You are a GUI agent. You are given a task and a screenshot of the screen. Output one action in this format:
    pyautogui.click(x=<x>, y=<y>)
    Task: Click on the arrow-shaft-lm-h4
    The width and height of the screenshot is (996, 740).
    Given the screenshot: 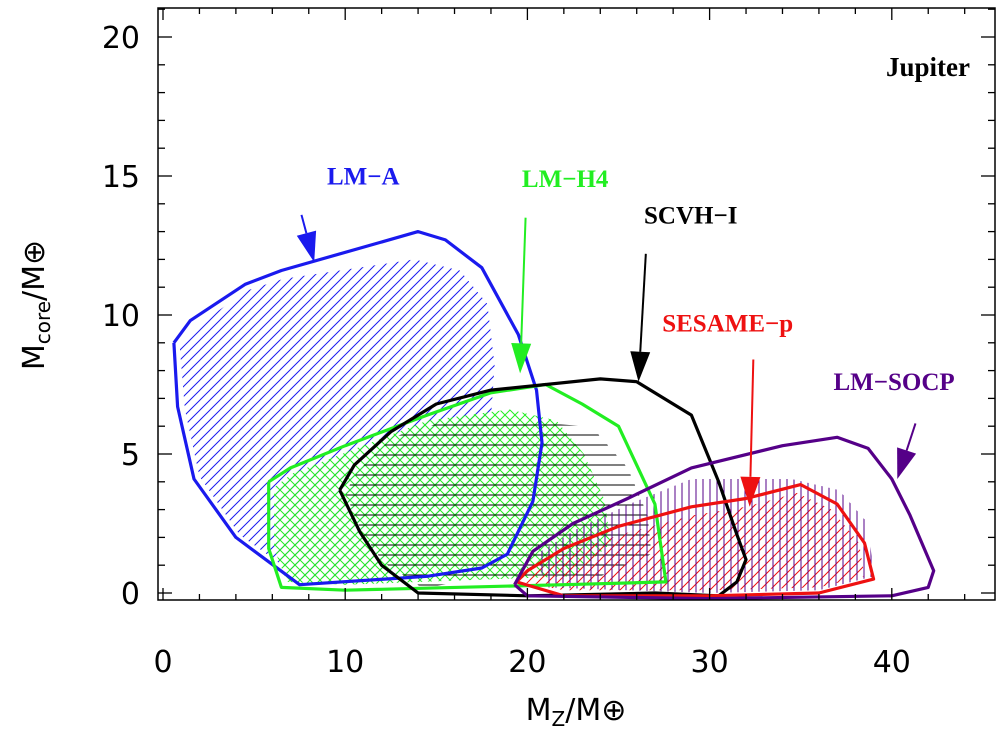 What is the action you would take?
    pyautogui.click(x=523, y=280)
    